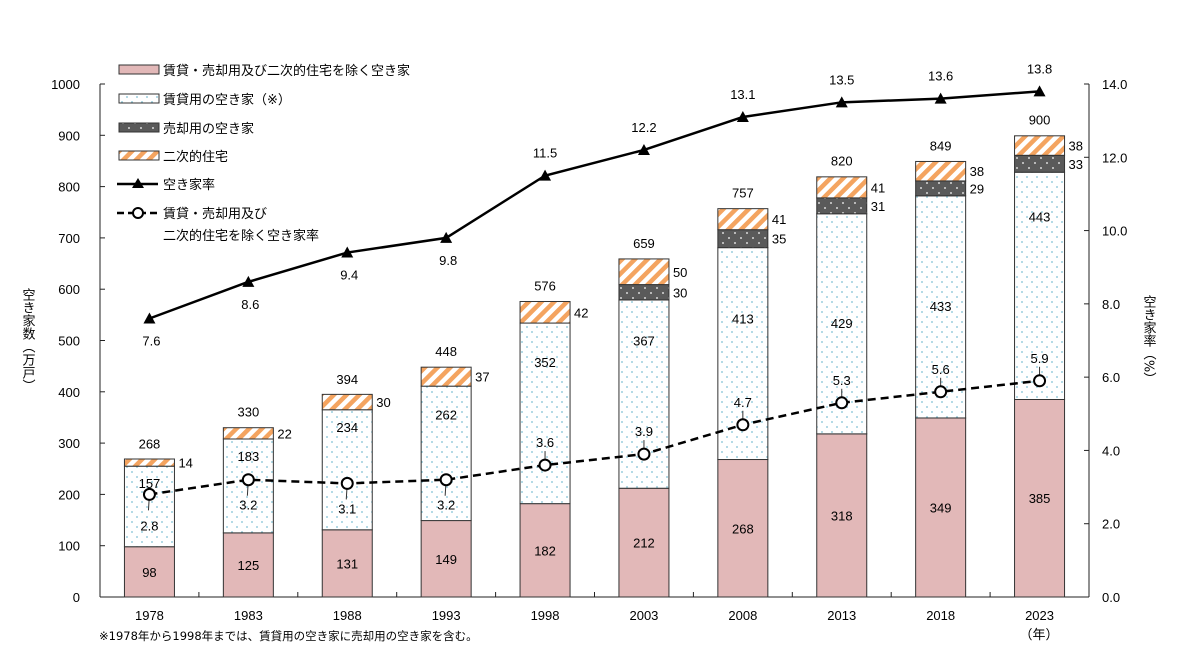 The height and width of the screenshot is (654, 1187). I want to click on y-left-axis-title: 空き家数（万戸）, so click(28, 340).